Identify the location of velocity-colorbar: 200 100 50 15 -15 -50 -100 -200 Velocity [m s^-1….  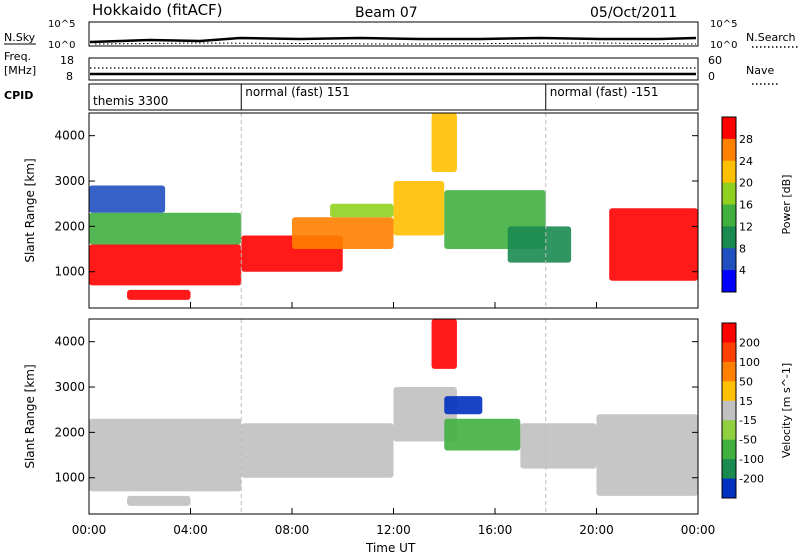
(757, 410).